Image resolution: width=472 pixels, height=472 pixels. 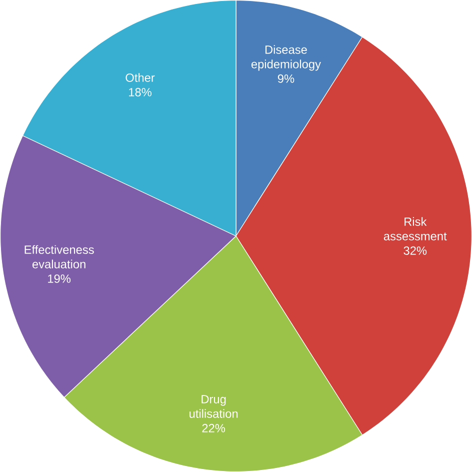 I want to click on data-label: 32%, so click(x=415, y=250).